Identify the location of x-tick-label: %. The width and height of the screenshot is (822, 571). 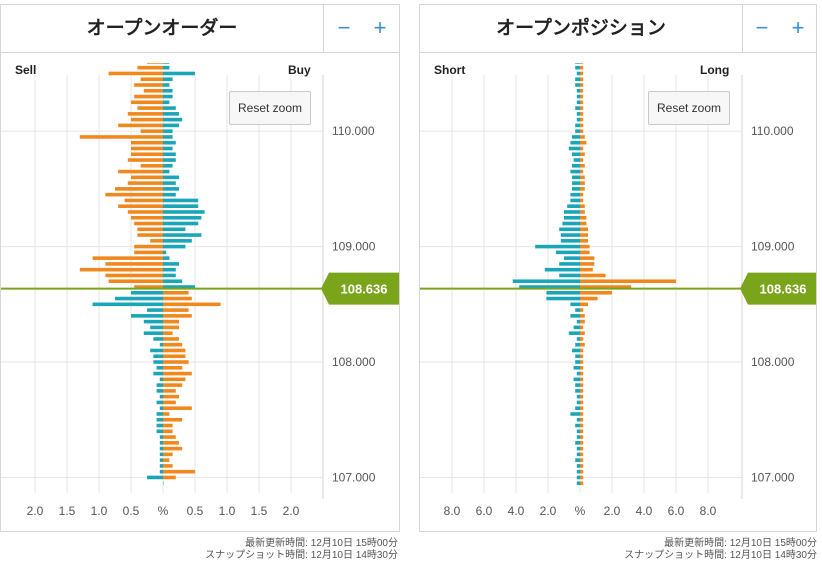
(580, 511).